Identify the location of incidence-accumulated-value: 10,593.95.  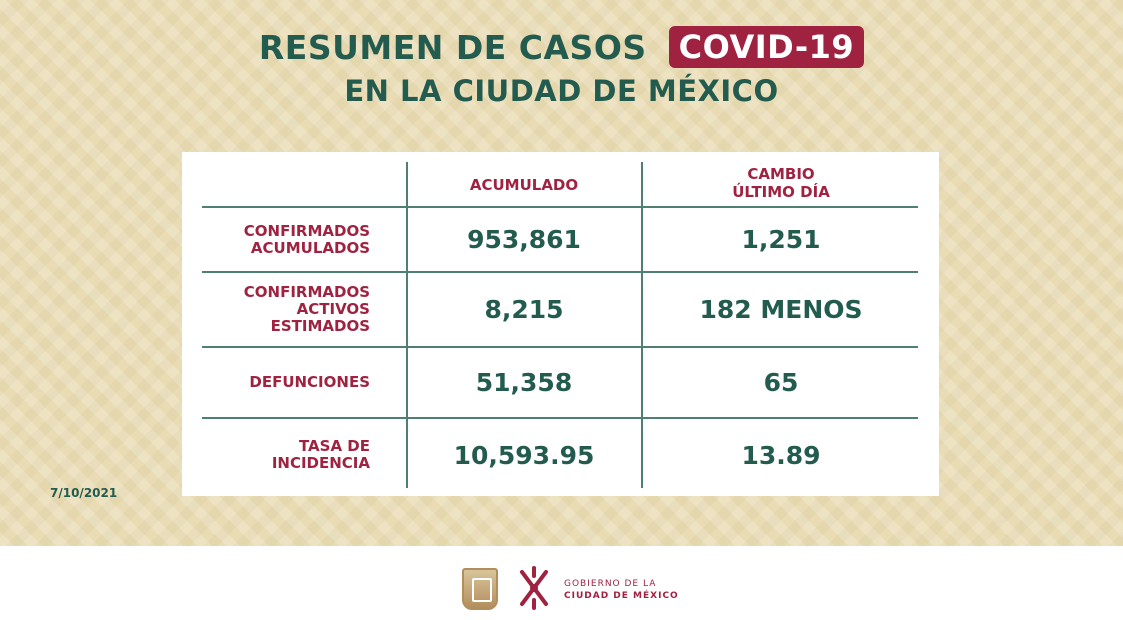
(524, 455).